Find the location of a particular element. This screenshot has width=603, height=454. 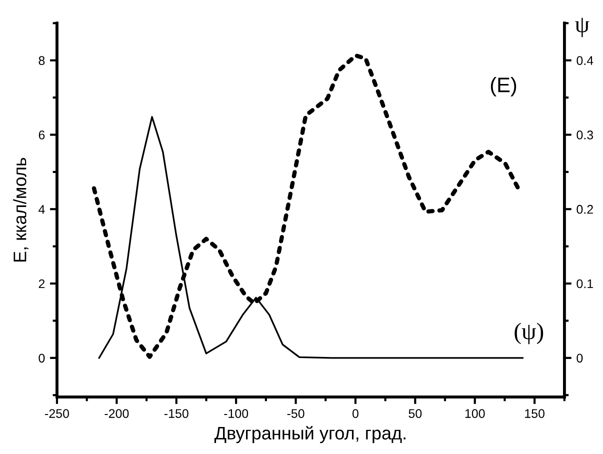

text: (E) is located at coordinates (503, 86).